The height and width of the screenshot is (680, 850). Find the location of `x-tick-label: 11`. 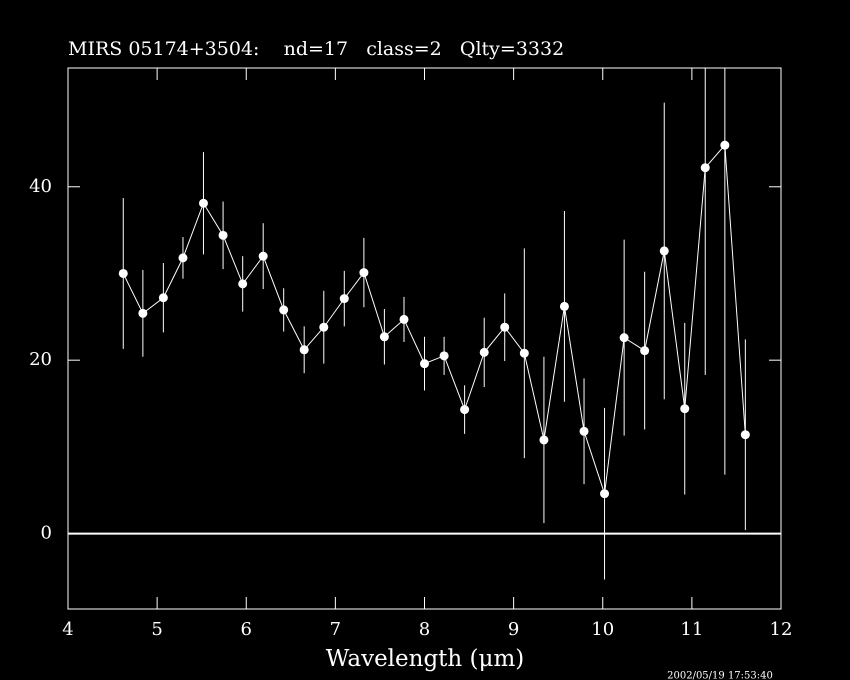

x-tick-label: 11 is located at coordinates (691, 629).